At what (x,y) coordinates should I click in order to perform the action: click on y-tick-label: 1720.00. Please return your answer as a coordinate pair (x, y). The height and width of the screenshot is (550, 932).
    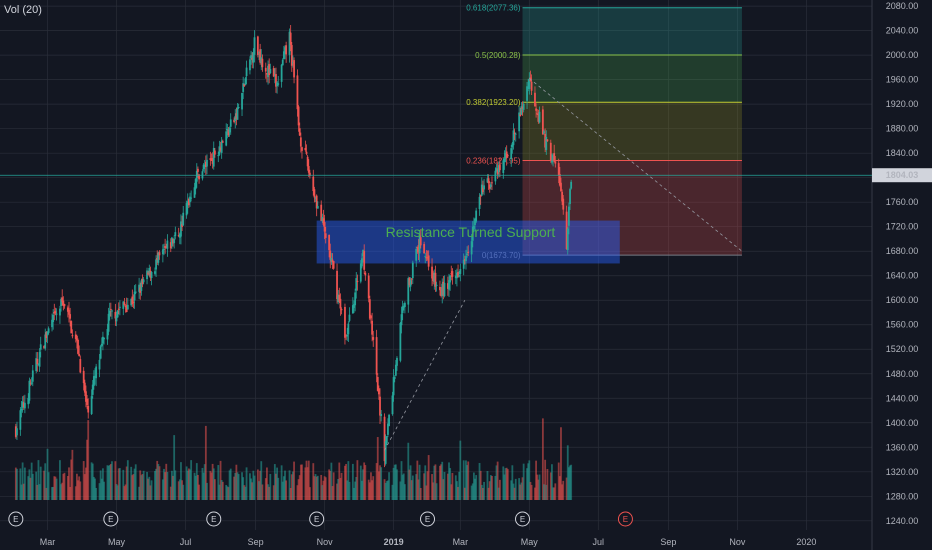
    Looking at the image, I should click on (902, 227).